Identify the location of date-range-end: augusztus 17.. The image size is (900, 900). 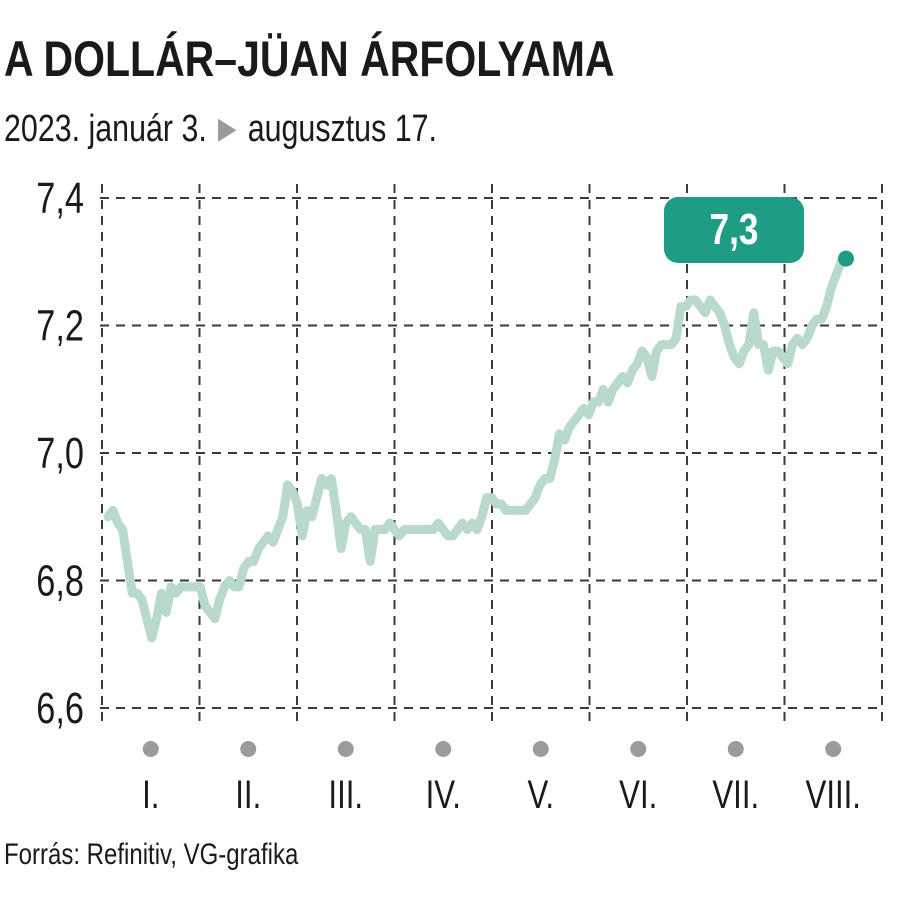
(342, 129).